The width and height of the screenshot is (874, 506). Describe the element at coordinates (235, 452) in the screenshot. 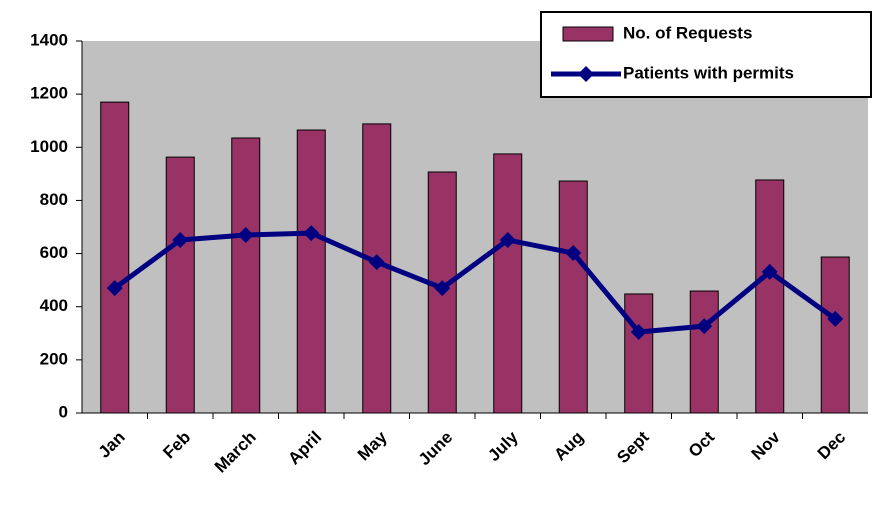

I see `x-tick-label: March` at that location.